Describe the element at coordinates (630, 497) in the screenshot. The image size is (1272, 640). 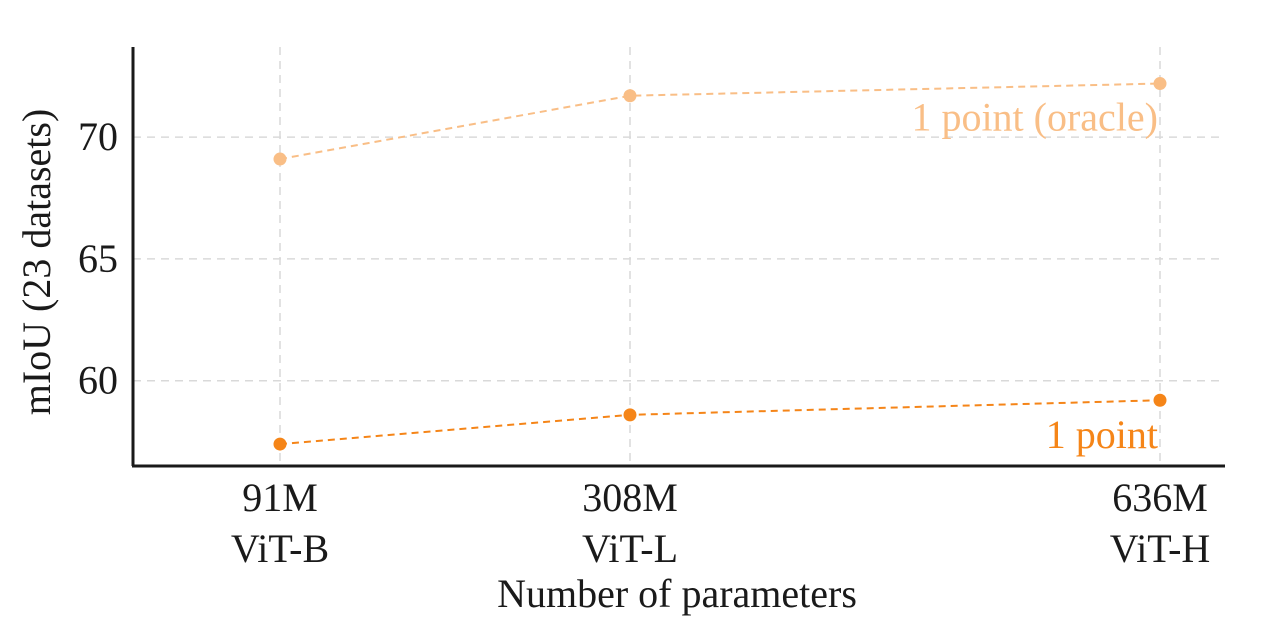
I see `x-tick-label-params: 308M` at that location.